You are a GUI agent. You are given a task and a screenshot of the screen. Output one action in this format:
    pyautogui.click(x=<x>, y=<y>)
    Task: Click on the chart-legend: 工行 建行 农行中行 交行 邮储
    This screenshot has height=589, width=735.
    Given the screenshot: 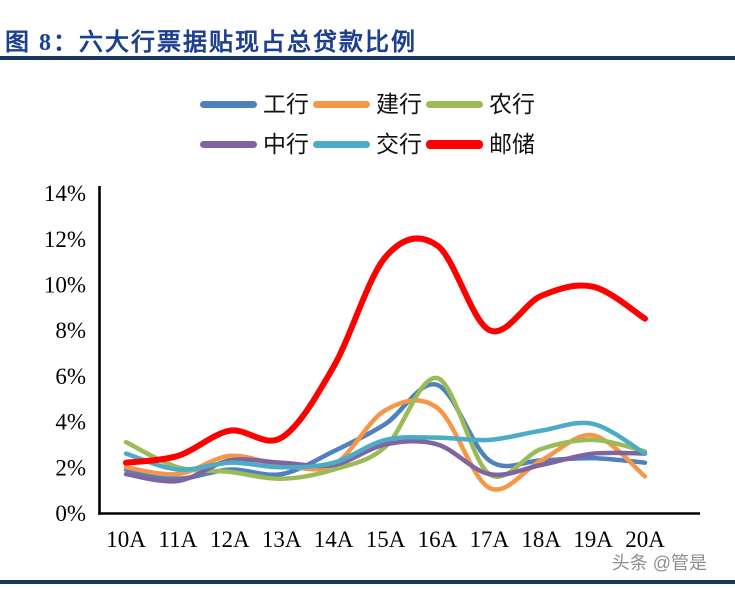 What is the action you would take?
    pyautogui.click(x=367, y=124)
    